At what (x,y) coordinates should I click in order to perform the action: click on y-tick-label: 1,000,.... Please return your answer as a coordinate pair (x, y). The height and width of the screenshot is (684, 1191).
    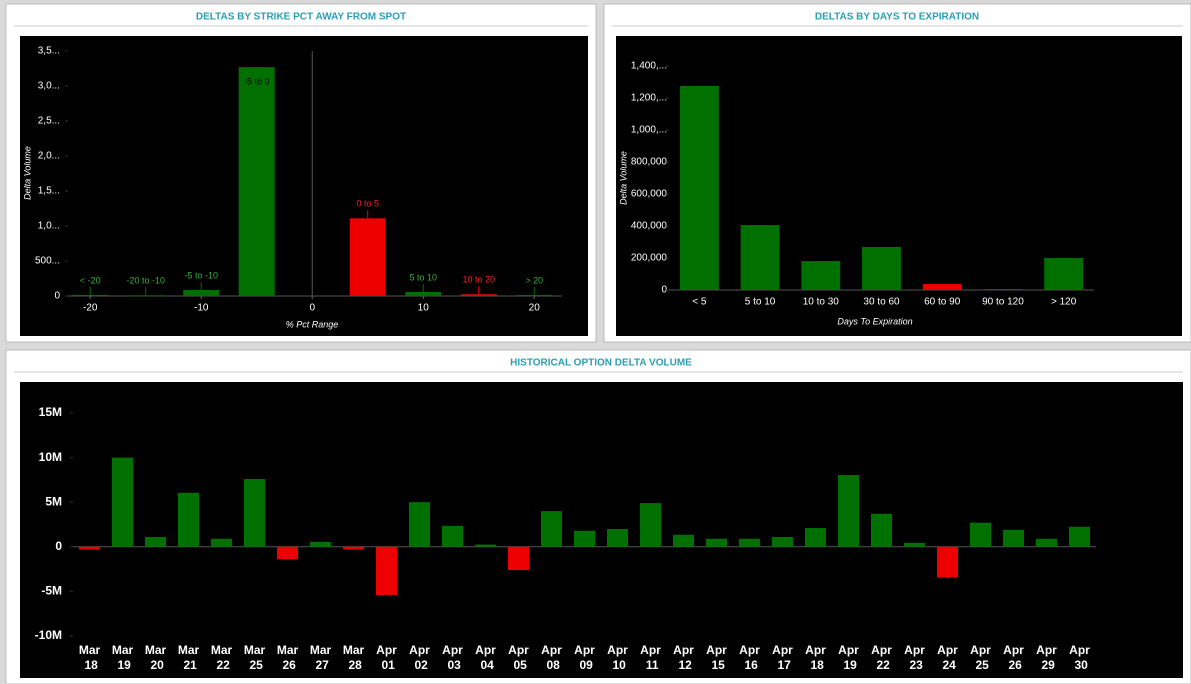
    Looking at the image, I should click on (649, 130).